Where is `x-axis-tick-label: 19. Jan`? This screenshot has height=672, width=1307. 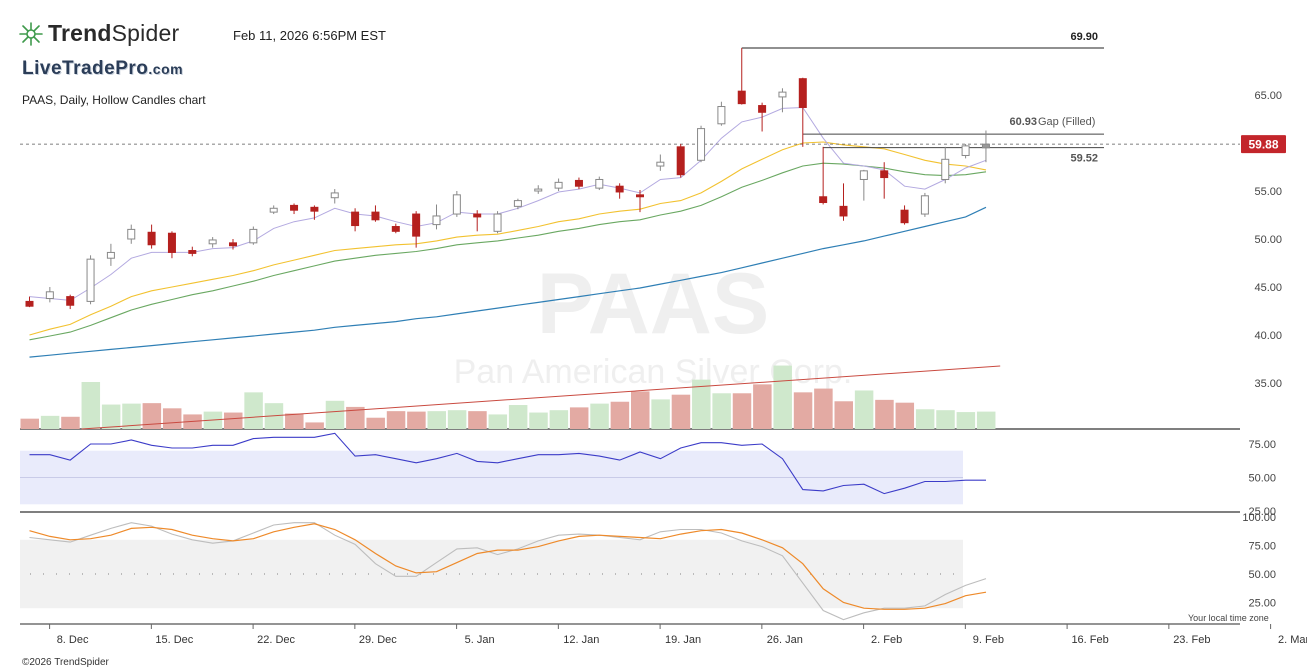 x-axis-tick-label: 19. Jan is located at coordinates (683, 640).